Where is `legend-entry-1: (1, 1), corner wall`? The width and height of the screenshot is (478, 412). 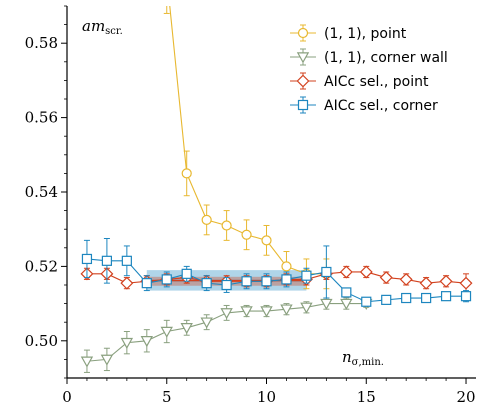 legend-entry-1: (1, 1), corner wall is located at coordinates (369, 57).